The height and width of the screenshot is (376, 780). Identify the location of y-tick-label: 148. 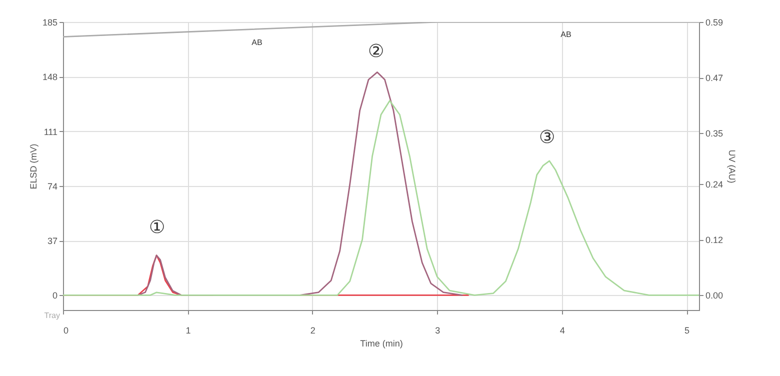
(50, 77).